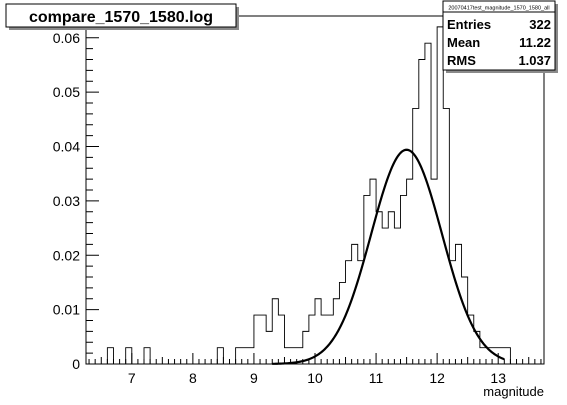  I want to click on stats-mean-value: 11.22, so click(535, 42).